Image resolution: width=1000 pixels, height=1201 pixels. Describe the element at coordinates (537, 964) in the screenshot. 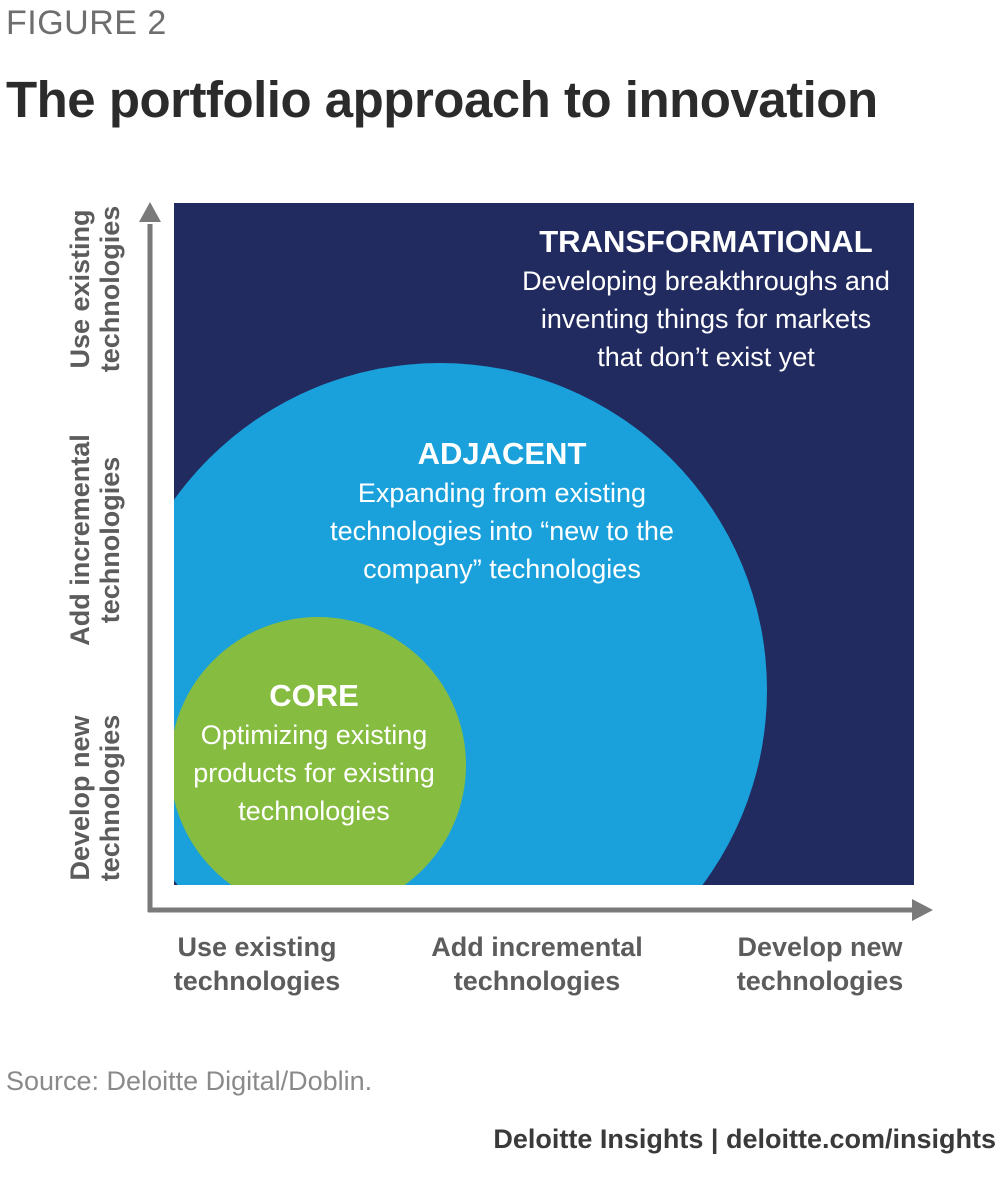

I see `x-tick-add-incremental: Add incremental technologies` at that location.